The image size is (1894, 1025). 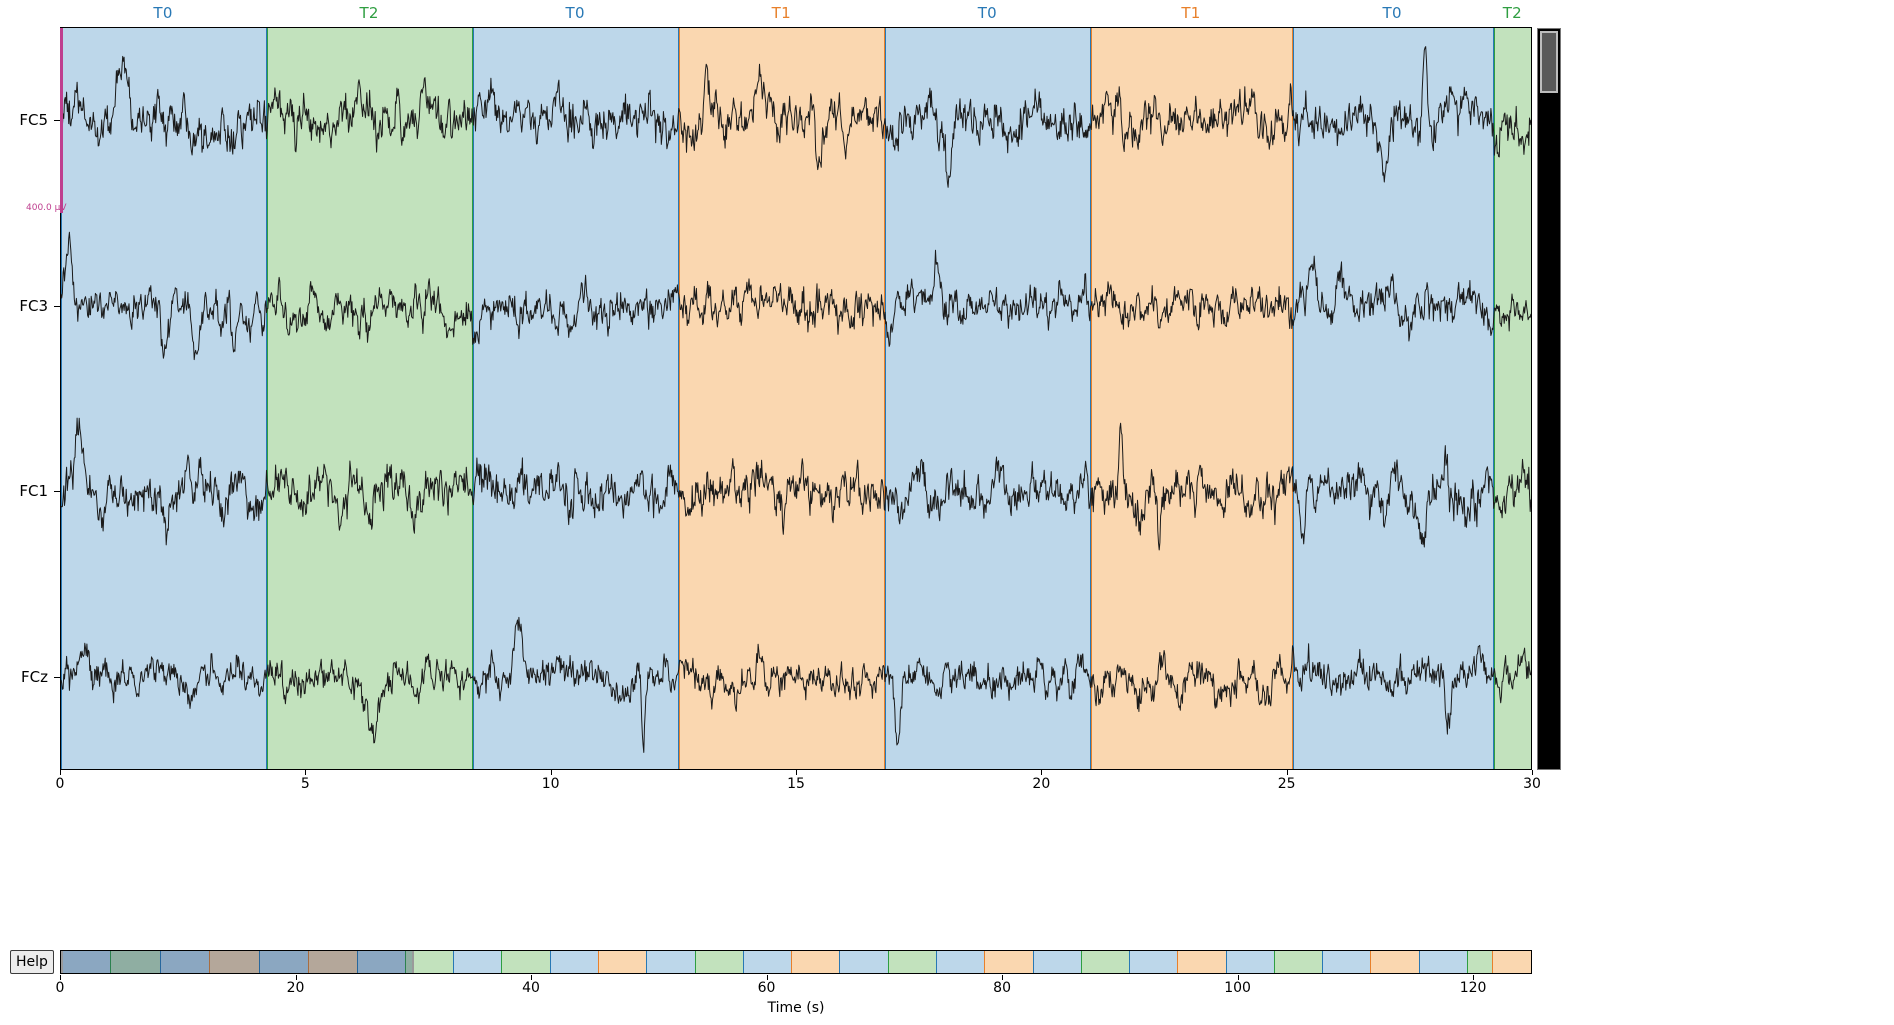 I want to click on channel-label-fc5: FC5, so click(x=30, y=119).